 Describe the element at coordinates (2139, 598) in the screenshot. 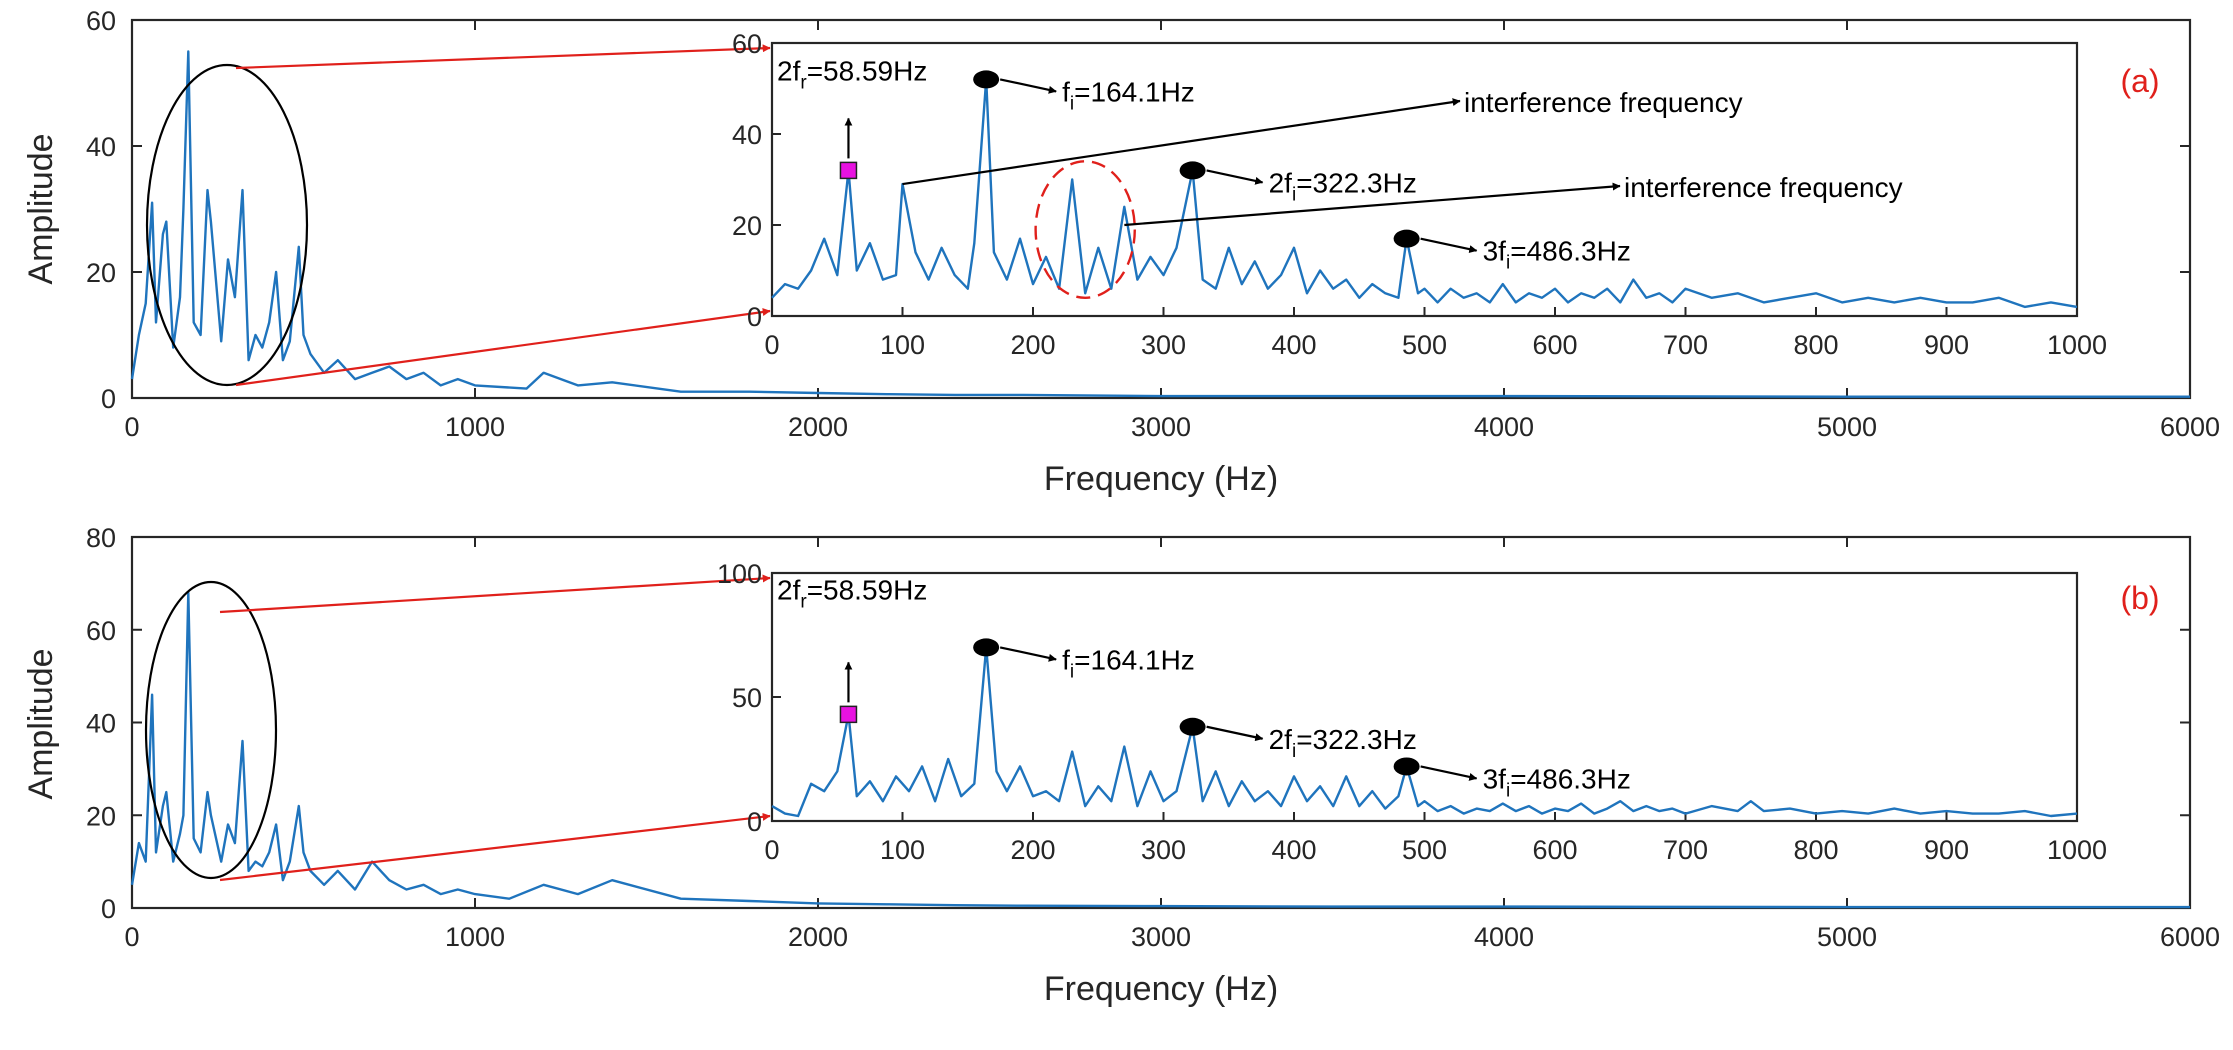

I see `panel-tag: (b)` at that location.